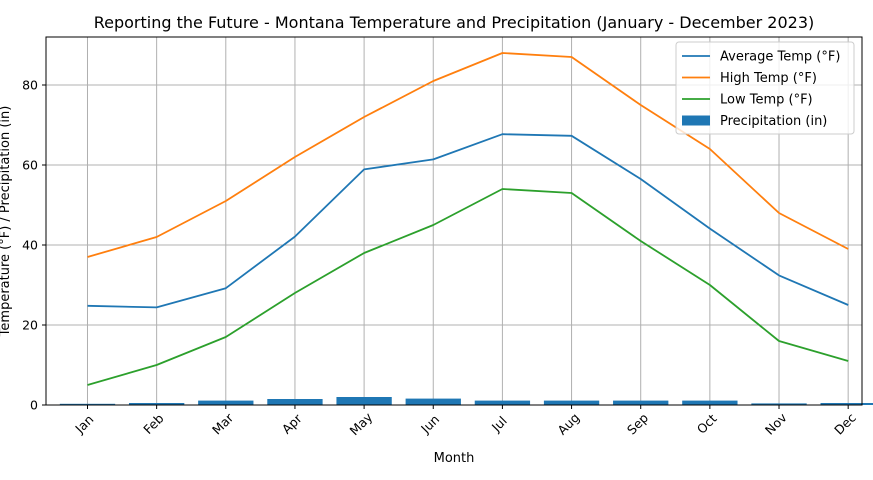 Image resolution: width=873 pixels, height=480 pixels. What do you see at coordinates (773, 121) in the screenshot?
I see `legend-label: Precipitation (in)` at bounding box center [773, 121].